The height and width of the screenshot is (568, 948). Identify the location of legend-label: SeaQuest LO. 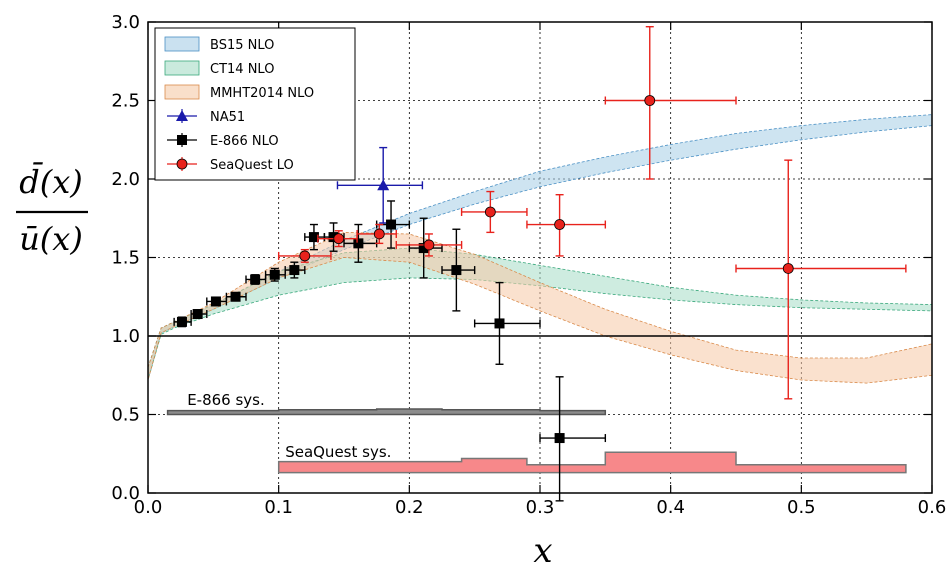
(252, 165).